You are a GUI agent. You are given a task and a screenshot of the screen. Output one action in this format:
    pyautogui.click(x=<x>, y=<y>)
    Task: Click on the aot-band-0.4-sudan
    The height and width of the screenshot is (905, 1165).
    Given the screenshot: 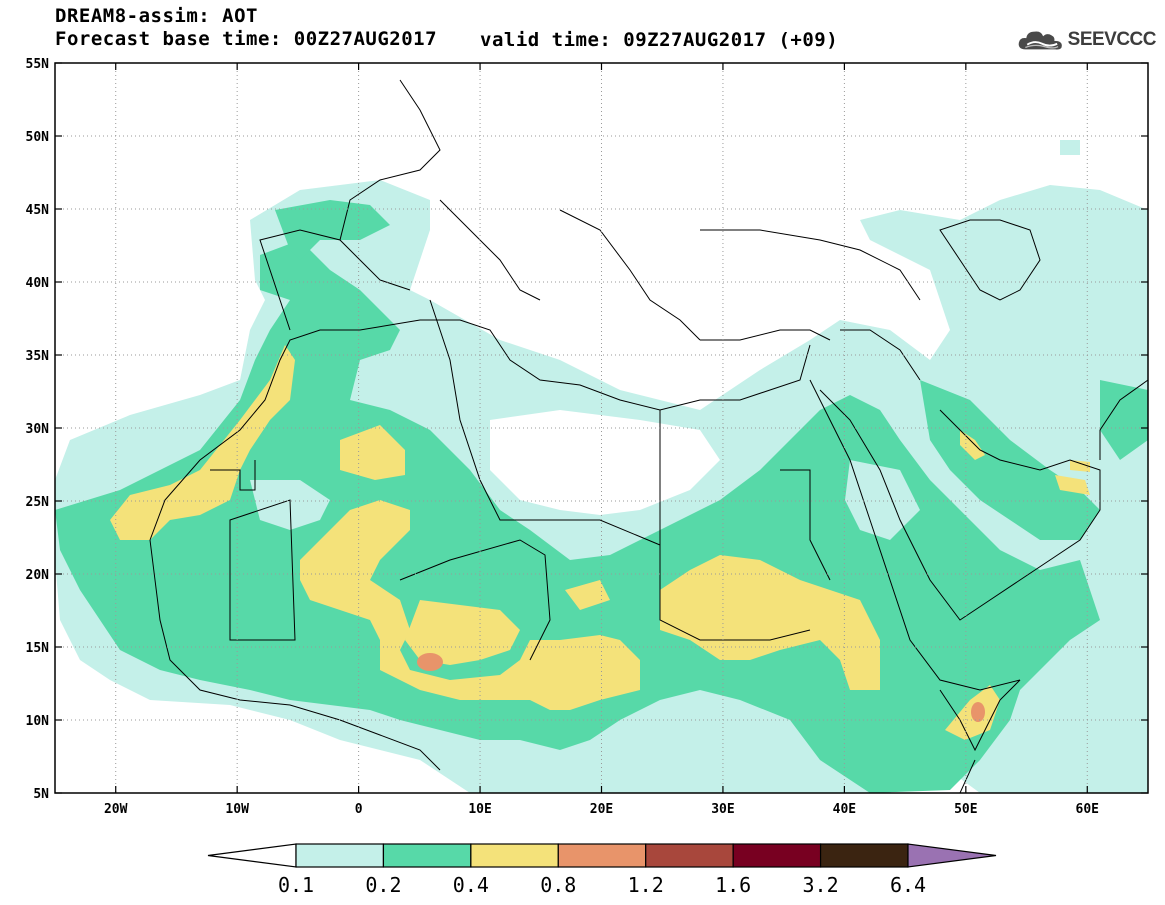 What is the action you would take?
    pyautogui.click(x=770, y=622)
    